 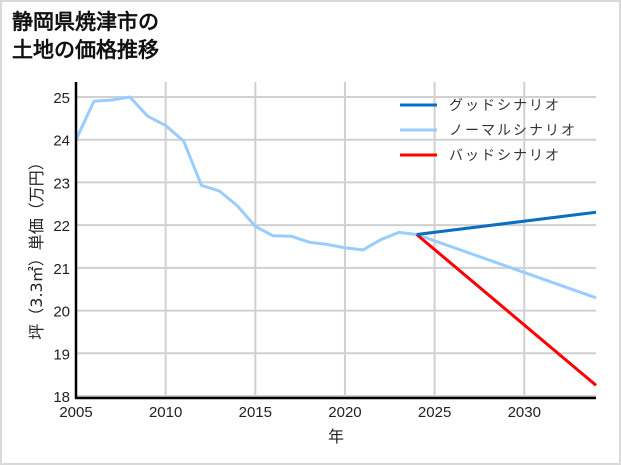 What do you see at coordinates (61, 312) in the screenshot?
I see `y-tick-label: 20` at bounding box center [61, 312].